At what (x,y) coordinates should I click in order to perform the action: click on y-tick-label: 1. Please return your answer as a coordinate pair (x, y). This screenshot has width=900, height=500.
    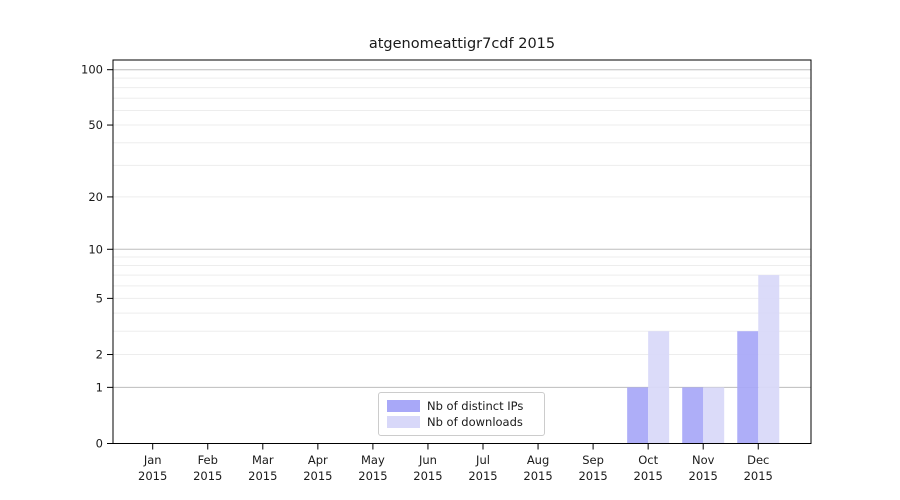
    Looking at the image, I should click on (99, 387).